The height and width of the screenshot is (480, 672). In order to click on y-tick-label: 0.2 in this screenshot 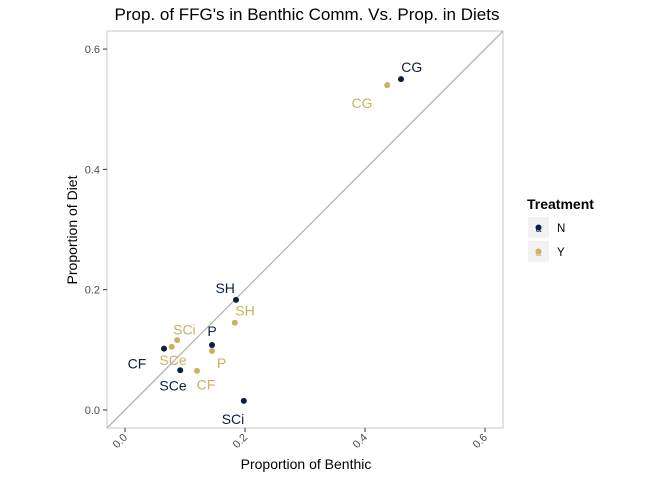, I will do `click(92, 291)`.